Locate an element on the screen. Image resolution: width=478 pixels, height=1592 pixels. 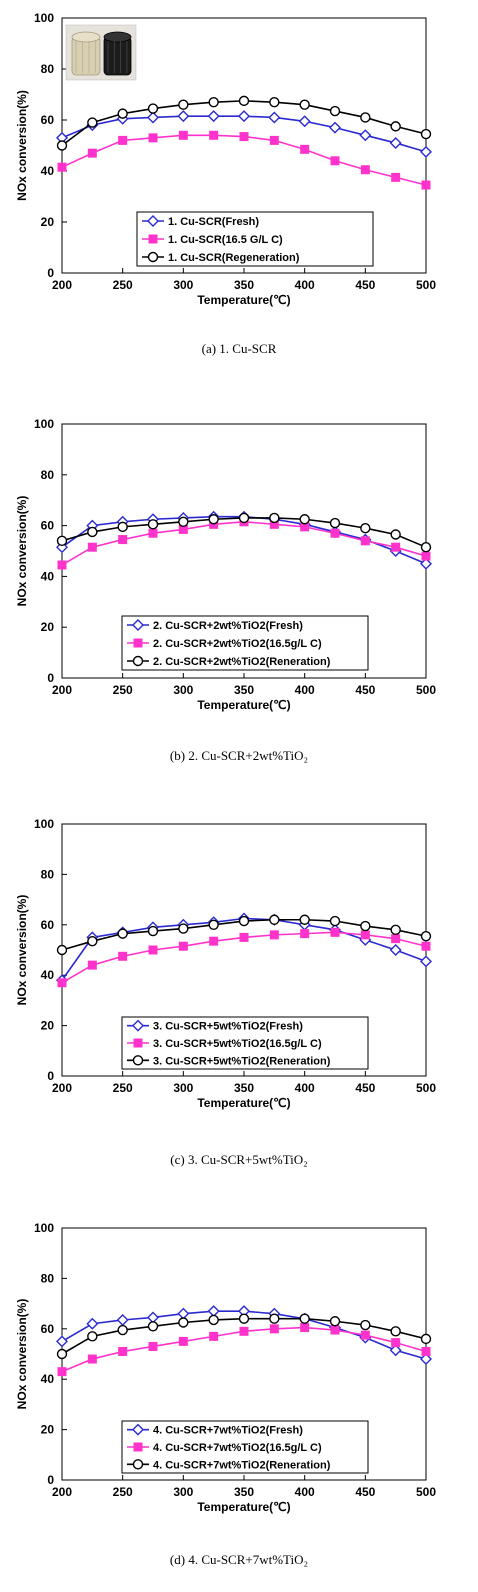
legend-entry: 2. Cu-SCR+2wt%TiO2(16.5g/L C) is located at coordinates (237, 644).